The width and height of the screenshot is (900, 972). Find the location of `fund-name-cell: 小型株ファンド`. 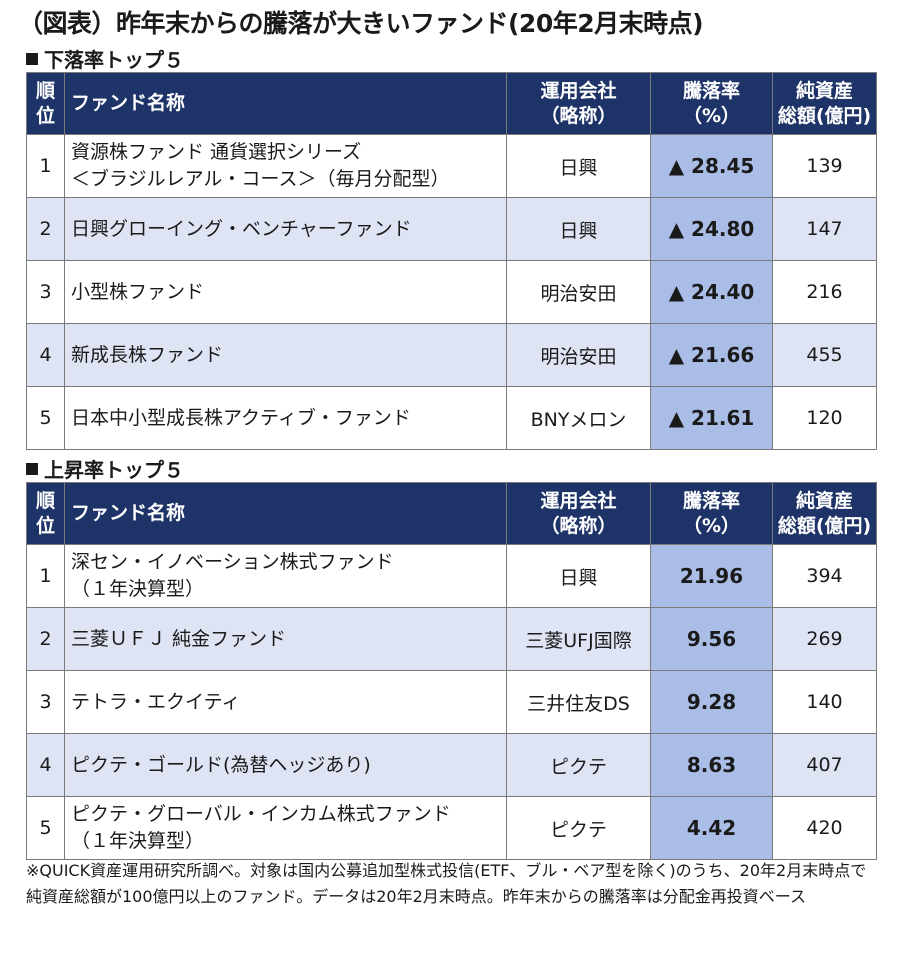

fund-name-cell: 小型株ファンド is located at coordinates (285, 292).